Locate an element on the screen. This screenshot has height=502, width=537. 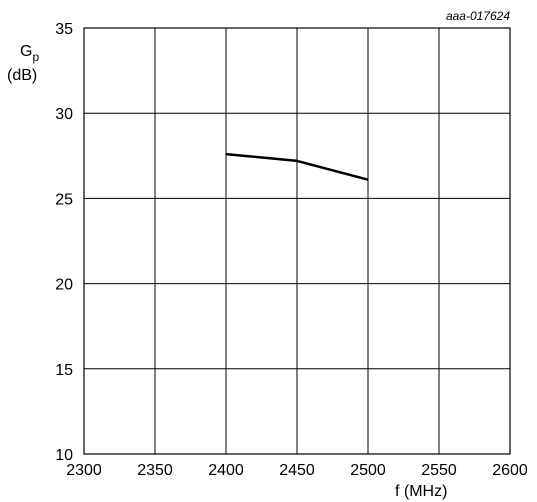
x-tick-label: 2400 is located at coordinates (226, 470).